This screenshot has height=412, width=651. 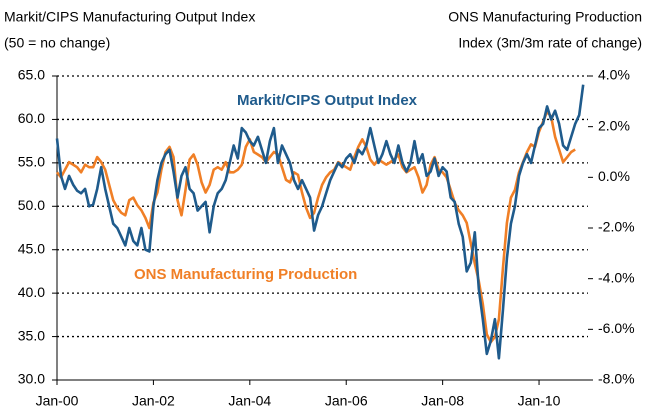 I want to click on y2-tick-label: -6.0%, so click(x=616, y=328).